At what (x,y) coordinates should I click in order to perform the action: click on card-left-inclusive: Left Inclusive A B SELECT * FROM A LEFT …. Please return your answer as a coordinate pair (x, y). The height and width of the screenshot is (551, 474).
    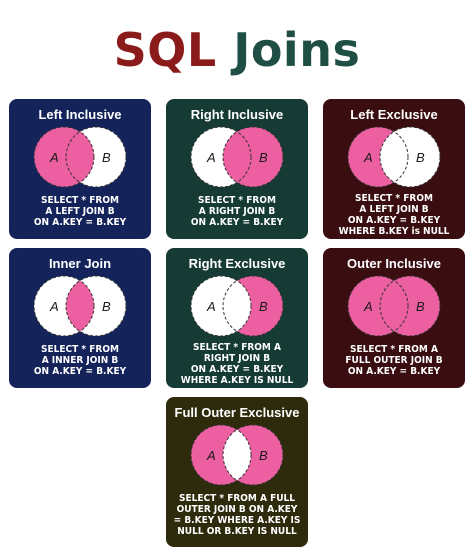
    Looking at the image, I should click on (80, 169).